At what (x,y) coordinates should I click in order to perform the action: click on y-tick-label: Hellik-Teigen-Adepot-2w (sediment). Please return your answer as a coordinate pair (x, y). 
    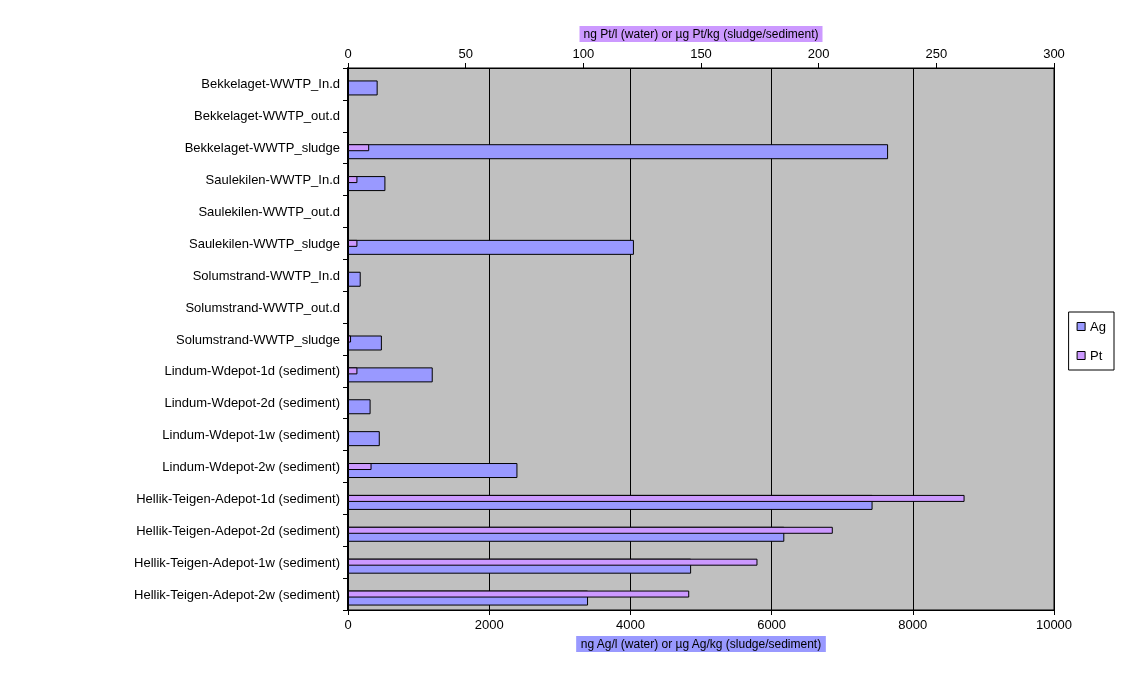
    Looking at the image, I should click on (237, 594).